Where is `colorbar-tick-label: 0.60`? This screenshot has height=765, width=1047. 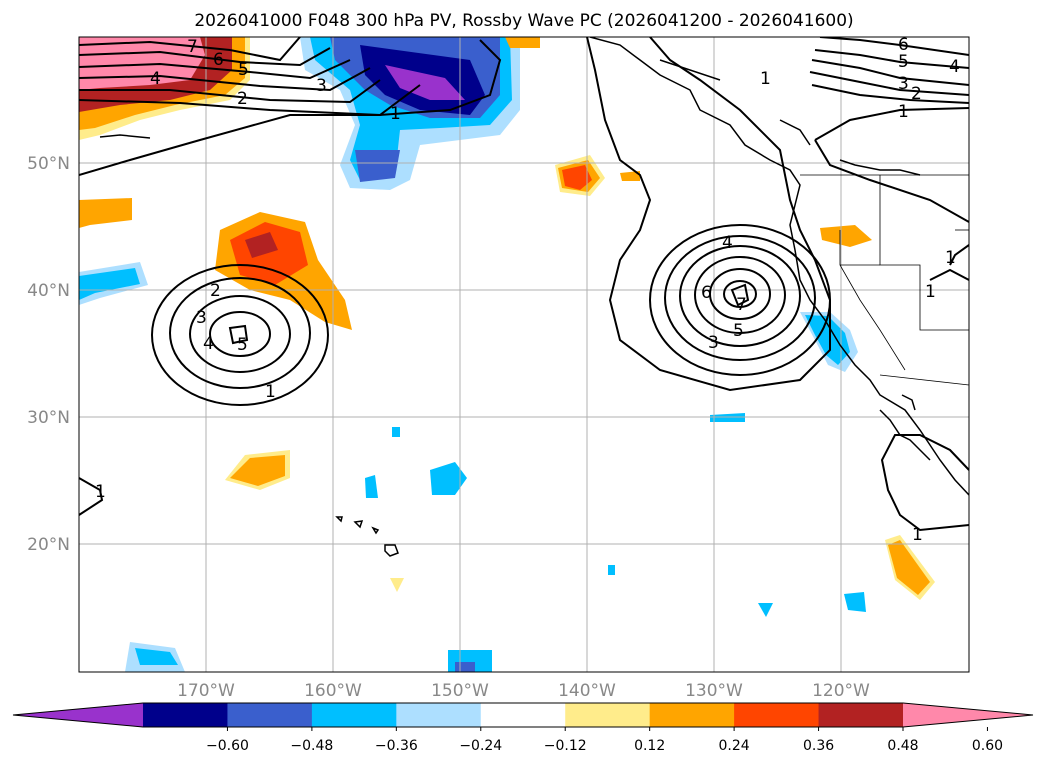 colorbar-tick-label: 0.60 is located at coordinates (987, 746).